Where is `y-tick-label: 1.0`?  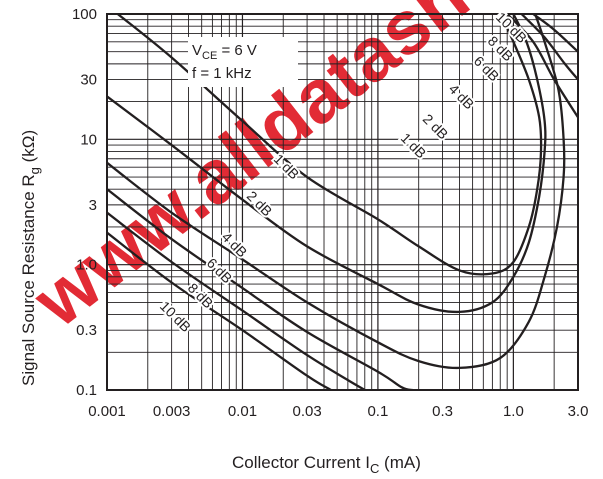
y-tick-label: 1.0 is located at coordinates (86, 265).